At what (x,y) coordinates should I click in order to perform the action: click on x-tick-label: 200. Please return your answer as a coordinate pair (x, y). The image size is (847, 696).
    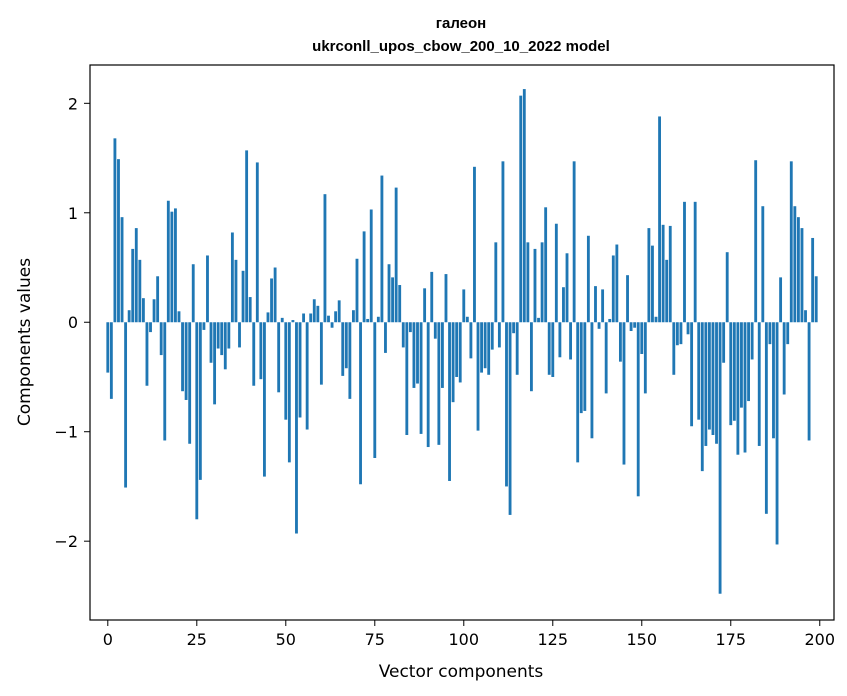
    Looking at the image, I should click on (819, 639).